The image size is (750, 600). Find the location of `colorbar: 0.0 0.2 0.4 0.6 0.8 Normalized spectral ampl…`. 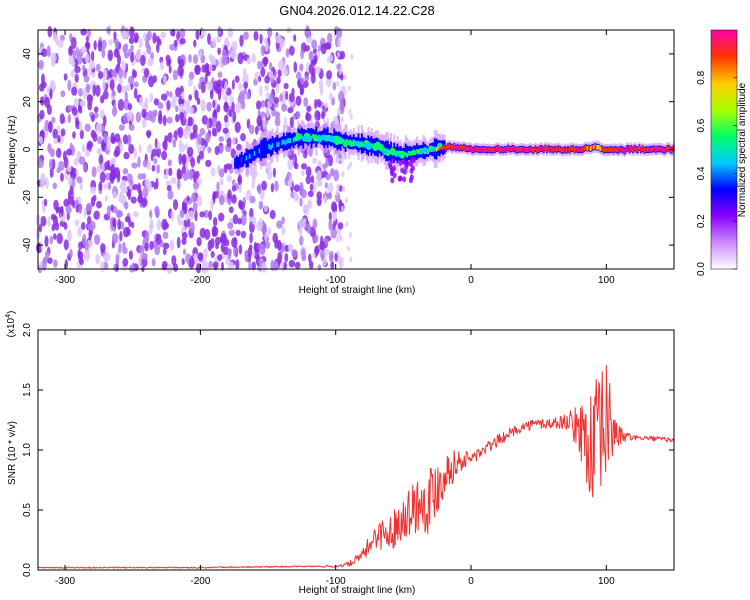

colorbar: 0.0 0.2 0.4 0.6 0.8 Normalized spectral ampl… is located at coordinates (722, 152).